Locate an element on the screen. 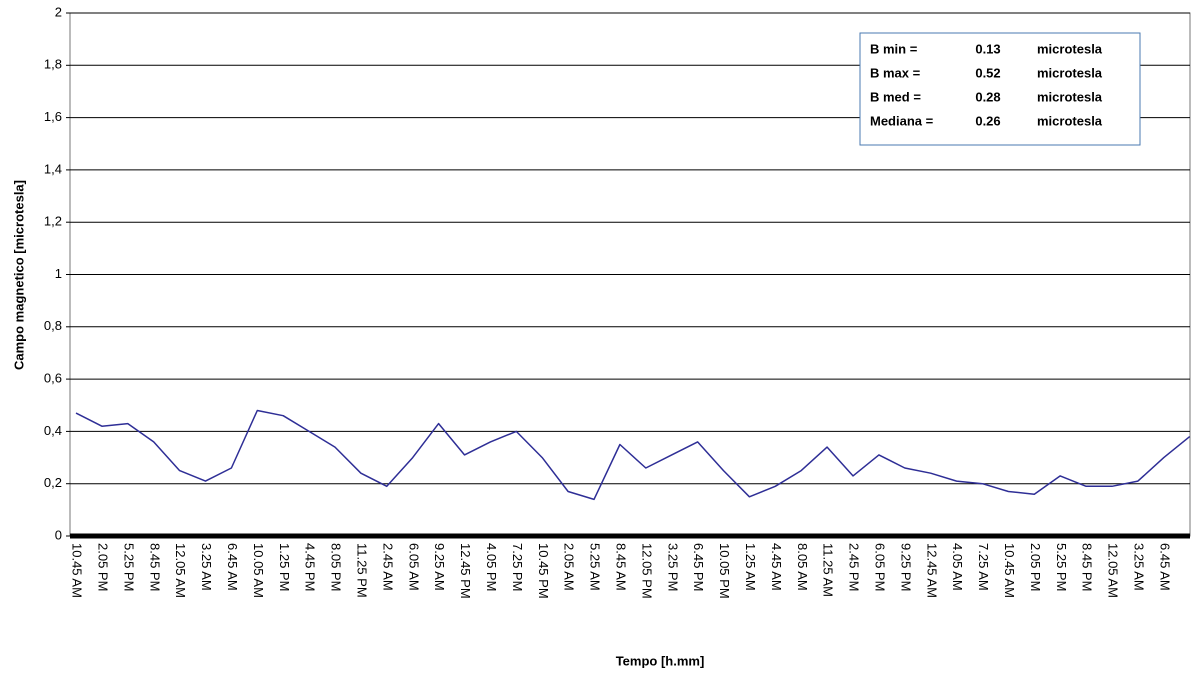  x-tick-label: 1.25 AM is located at coordinates (750, 567).